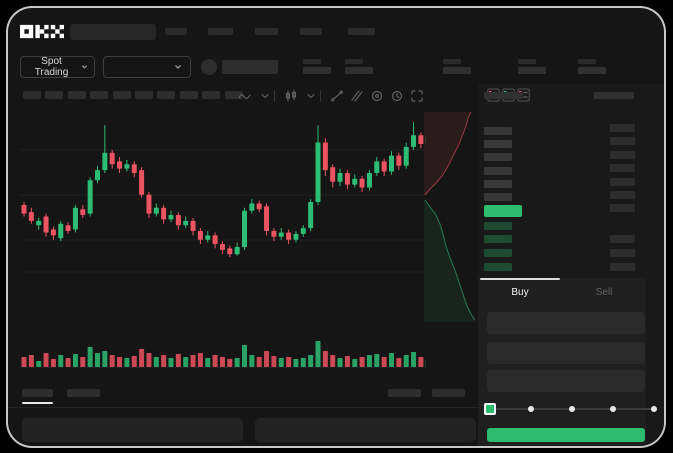 This screenshot has height=453, width=673. Describe the element at coordinates (562, 292) in the screenshot. I see `order-side-tabs: Buy Sell` at that location.